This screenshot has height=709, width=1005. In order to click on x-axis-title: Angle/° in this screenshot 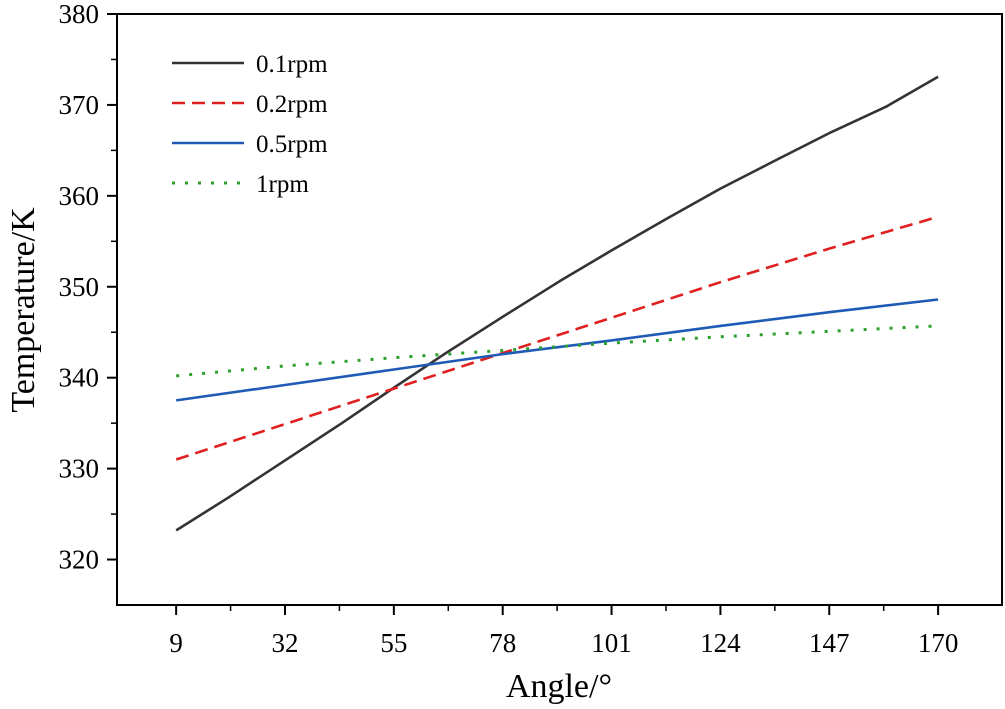, I will do `click(559, 686)`.